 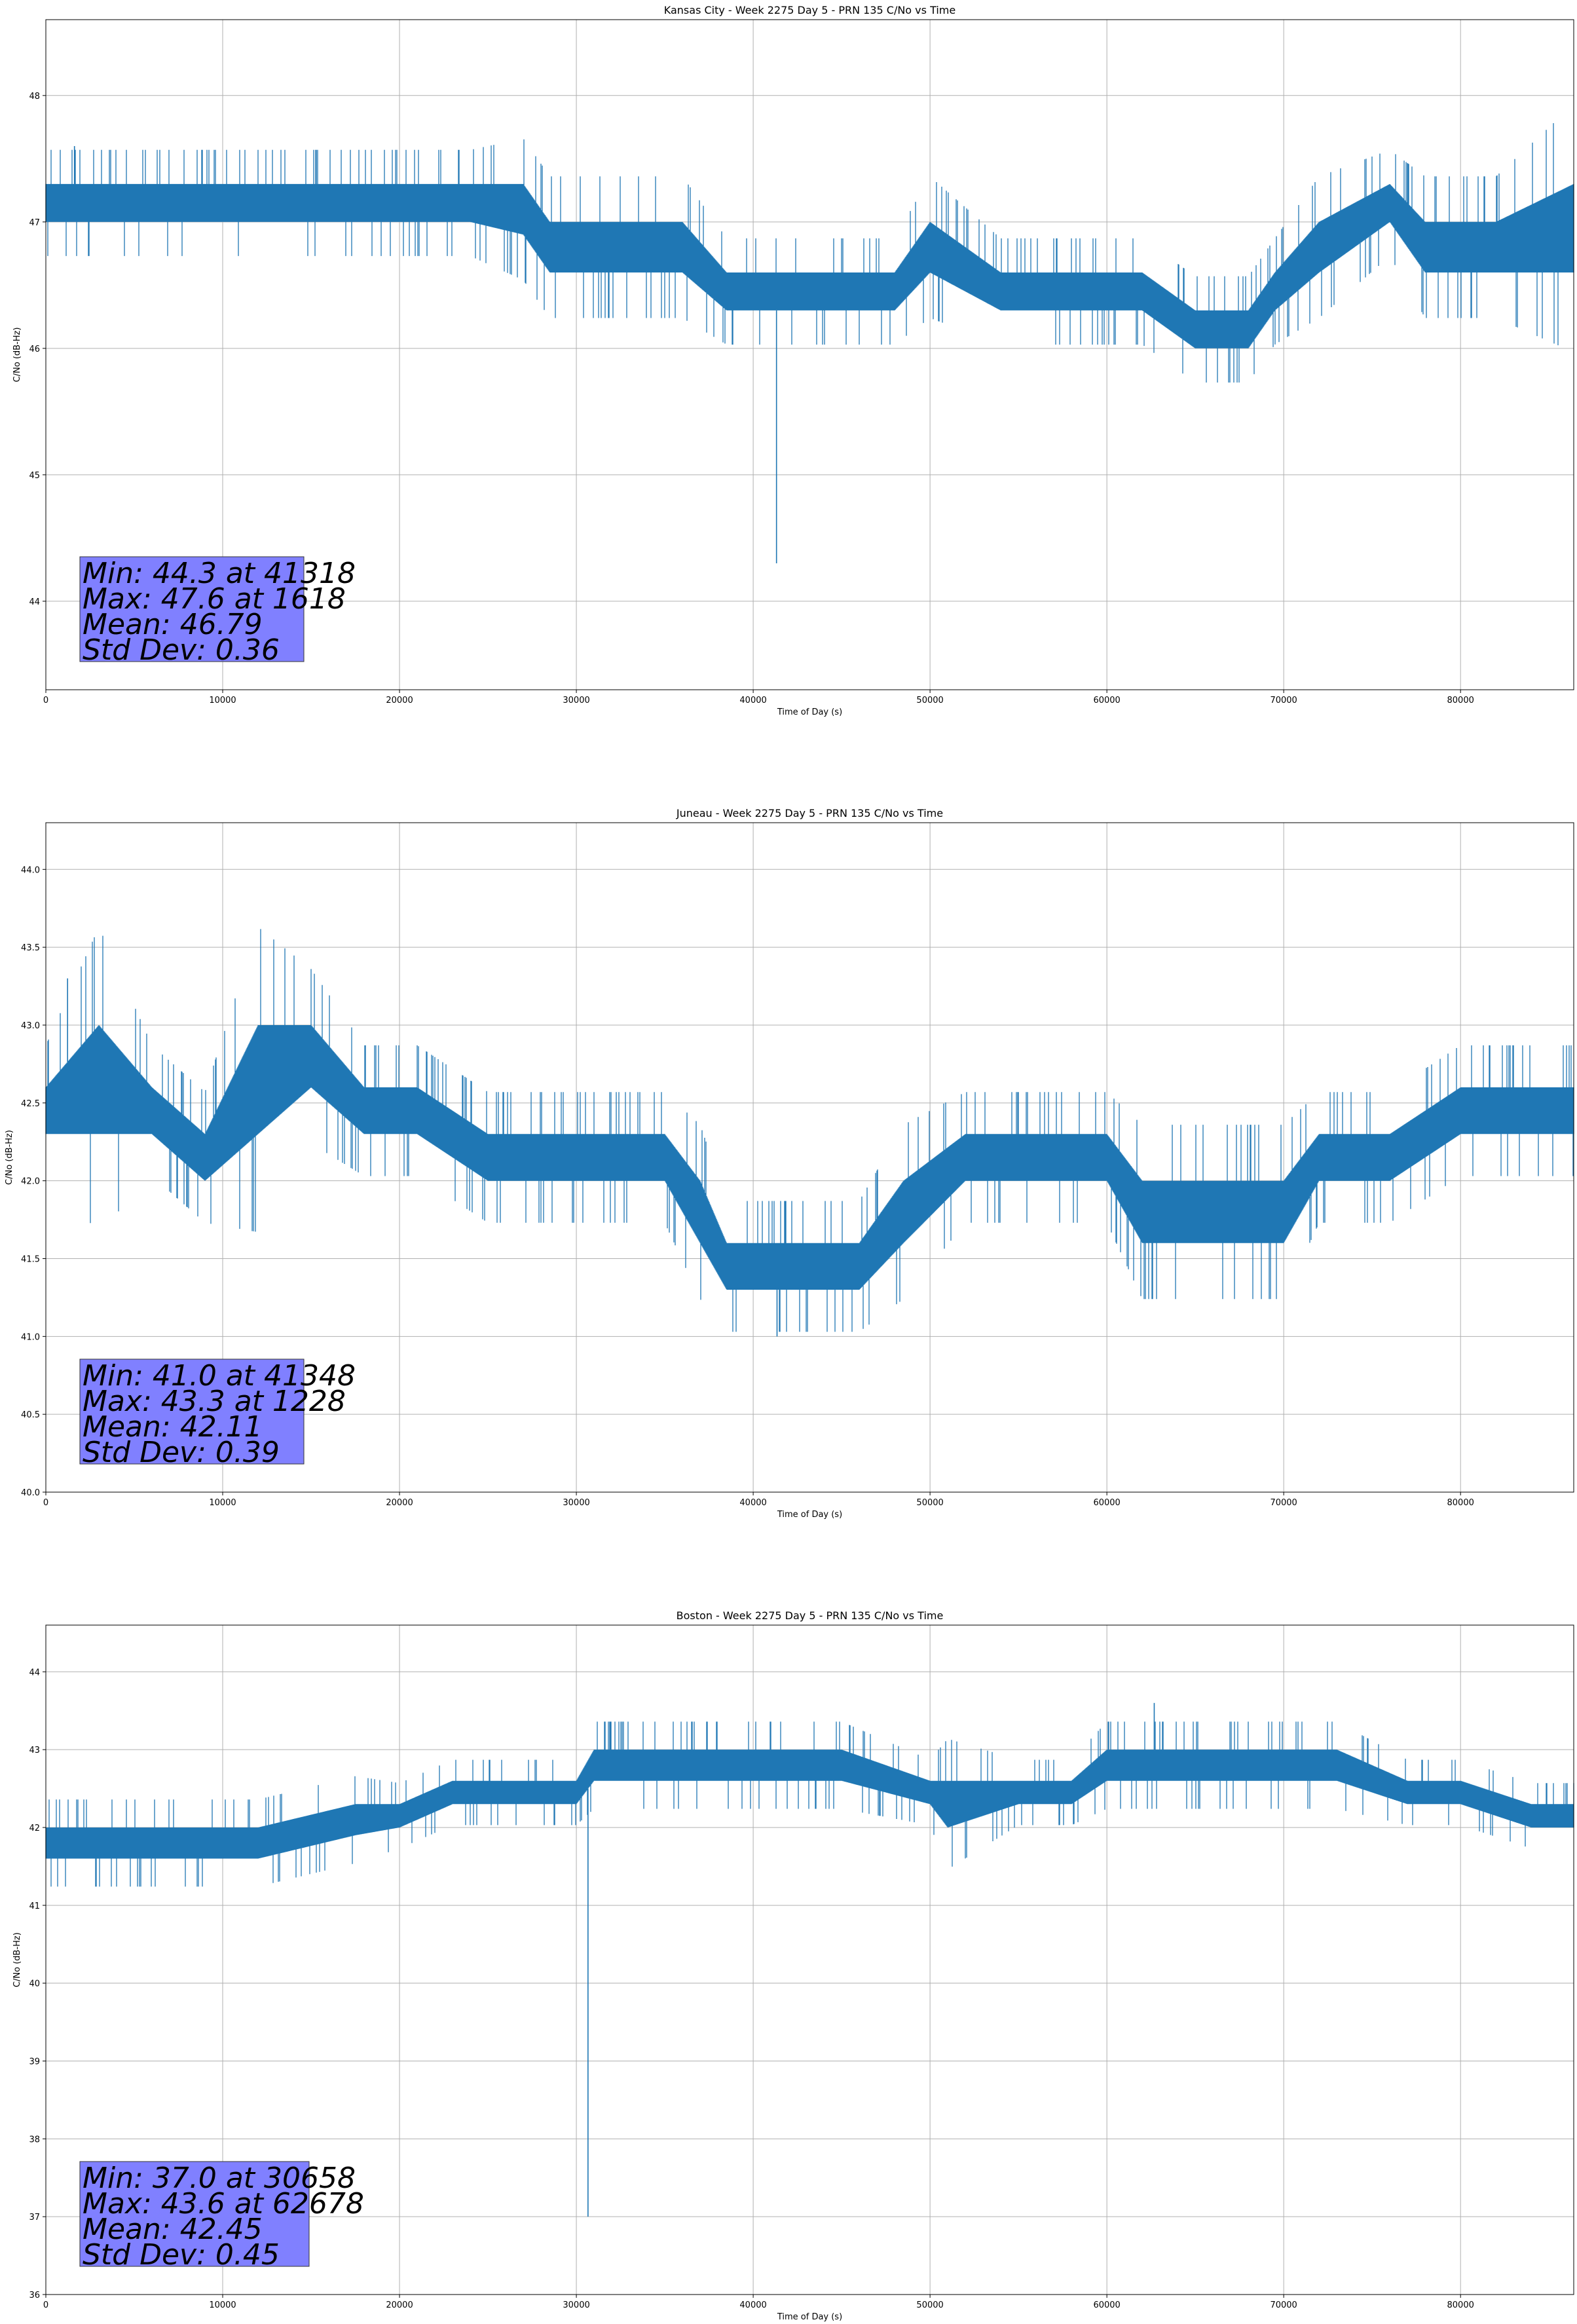 What do you see at coordinates (34, 2062) in the screenshot?
I see `y-tick-label: 39` at bounding box center [34, 2062].